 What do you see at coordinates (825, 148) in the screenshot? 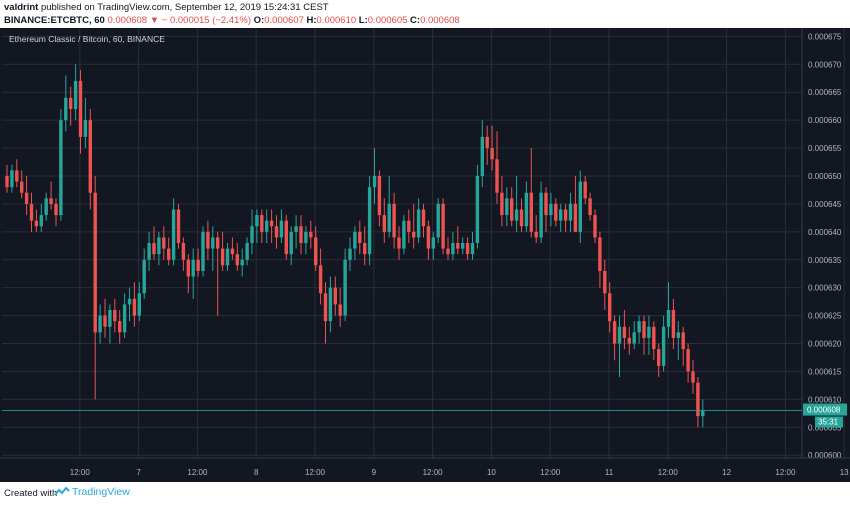
I see `y-tick-label: 0.000655` at bounding box center [825, 148].